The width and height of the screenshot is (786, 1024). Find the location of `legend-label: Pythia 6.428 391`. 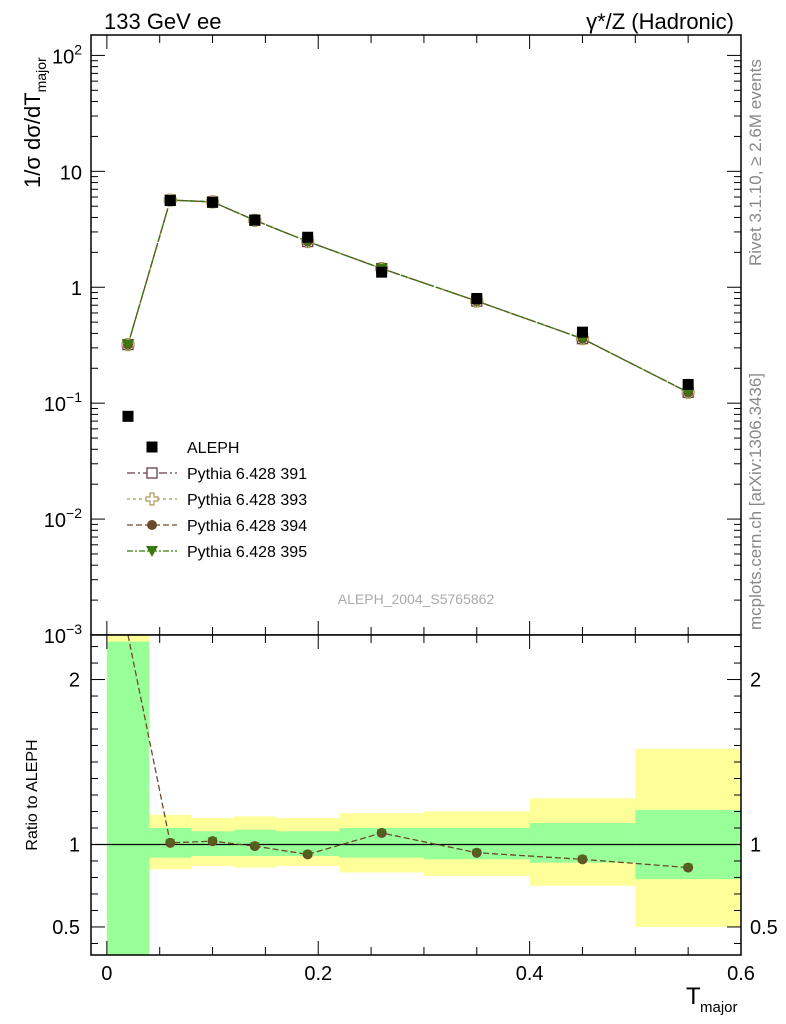

legend-label: Pythia 6.428 391 is located at coordinates (247, 474).